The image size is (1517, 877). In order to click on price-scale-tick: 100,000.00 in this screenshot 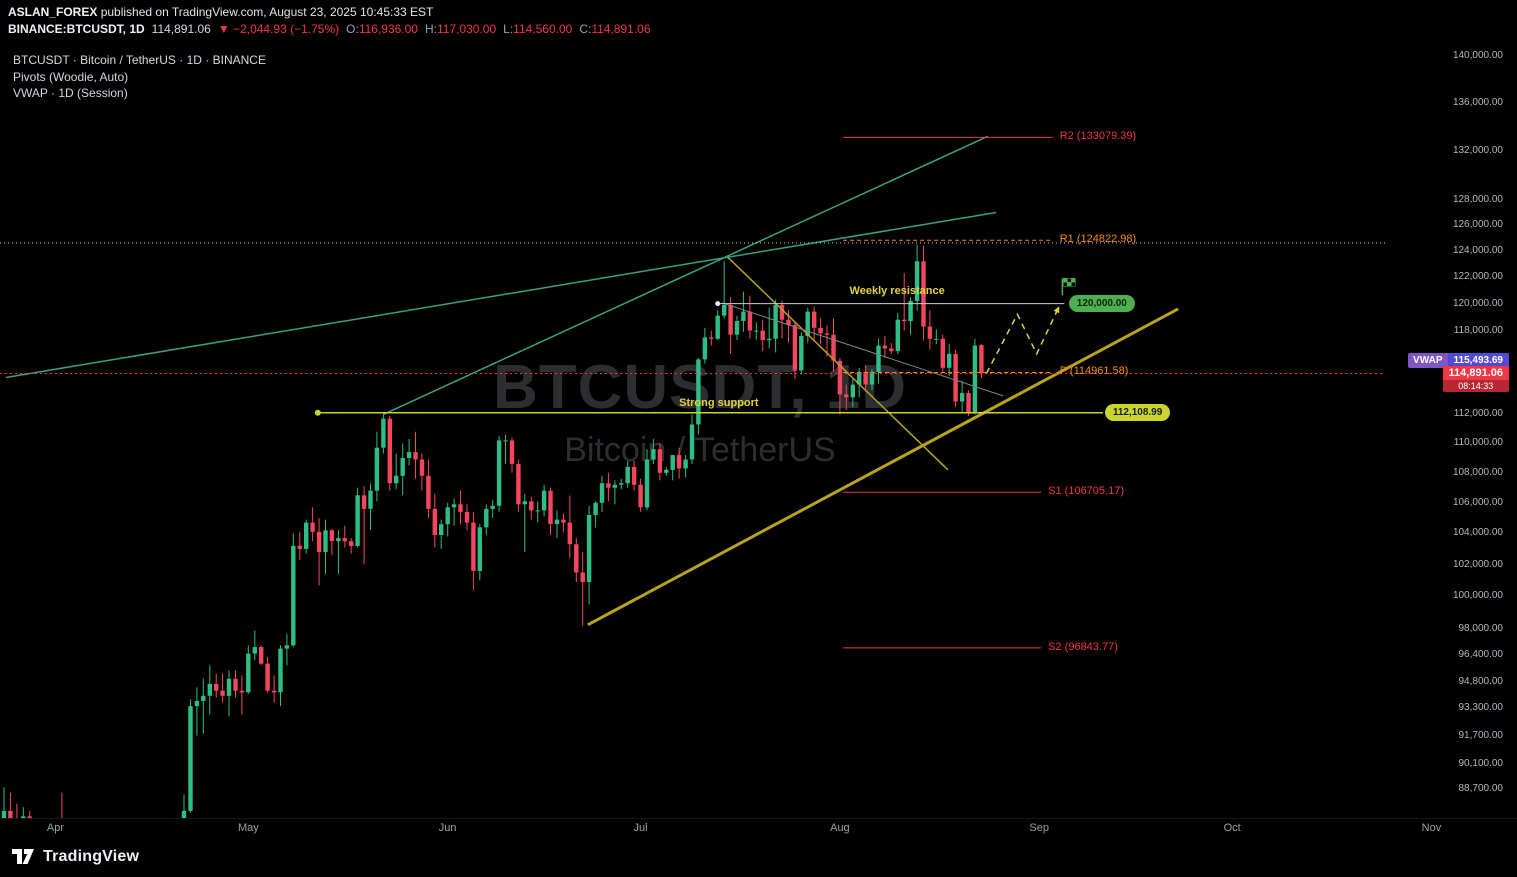, I will do `click(1477, 596)`.